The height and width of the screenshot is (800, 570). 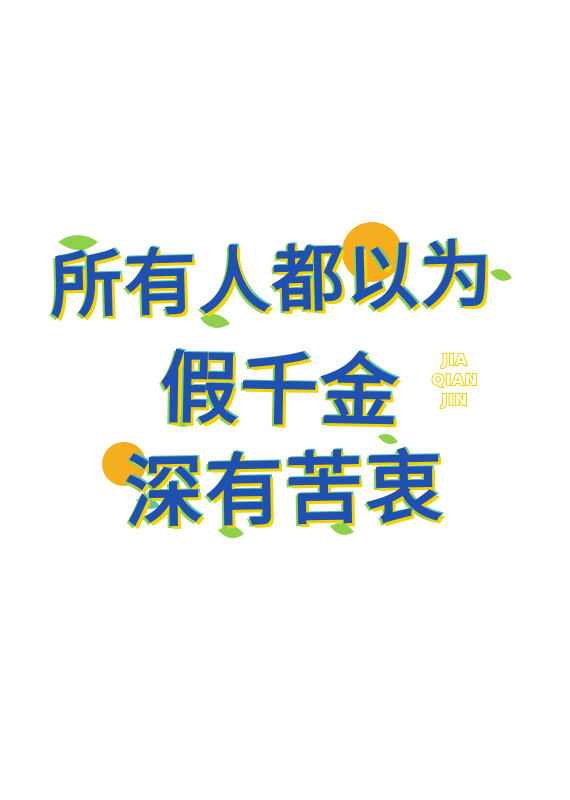 I want to click on pinyin-block: JIA QIAN JIN, so click(x=455, y=380).